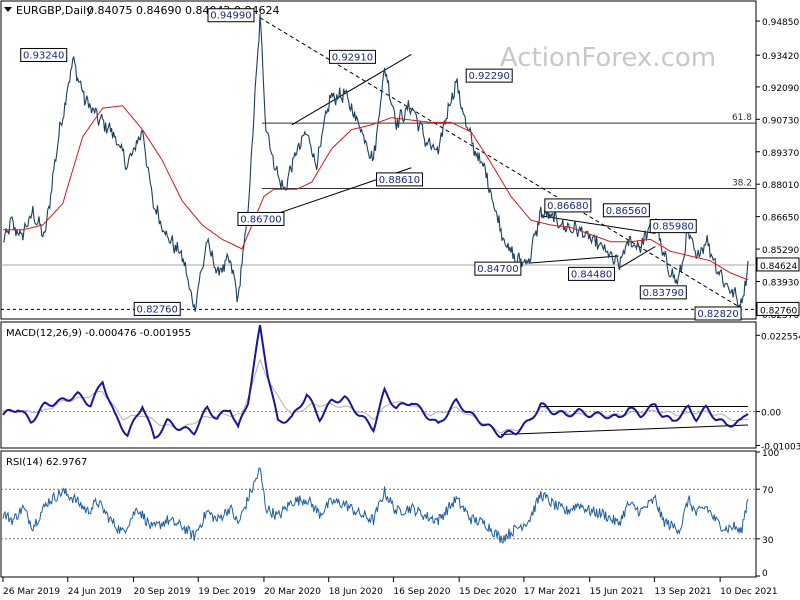  What do you see at coordinates (617, 592) in the screenshot?
I see `x-tick-label: 15 Jun 2021` at bounding box center [617, 592].